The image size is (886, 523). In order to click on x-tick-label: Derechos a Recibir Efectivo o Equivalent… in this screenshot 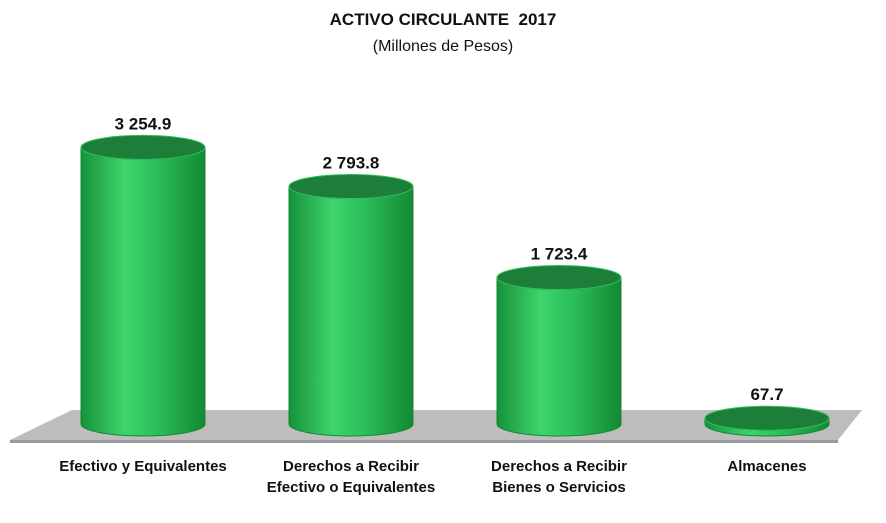, I will do `click(351, 477)`.